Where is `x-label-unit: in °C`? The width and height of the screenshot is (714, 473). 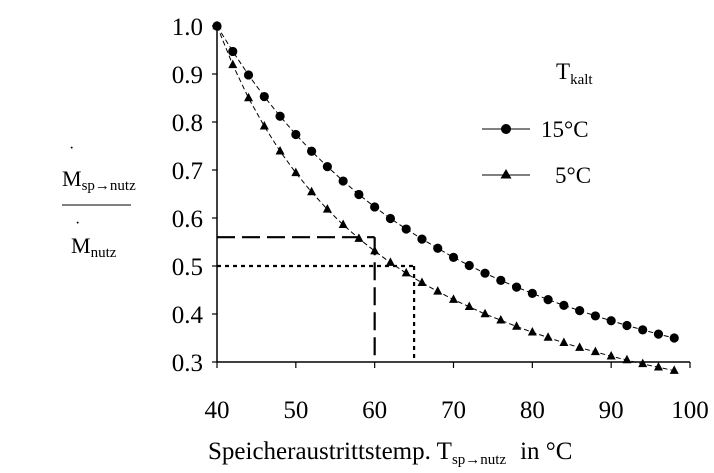
x-label-unit: in °C is located at coordinates (546, 451).